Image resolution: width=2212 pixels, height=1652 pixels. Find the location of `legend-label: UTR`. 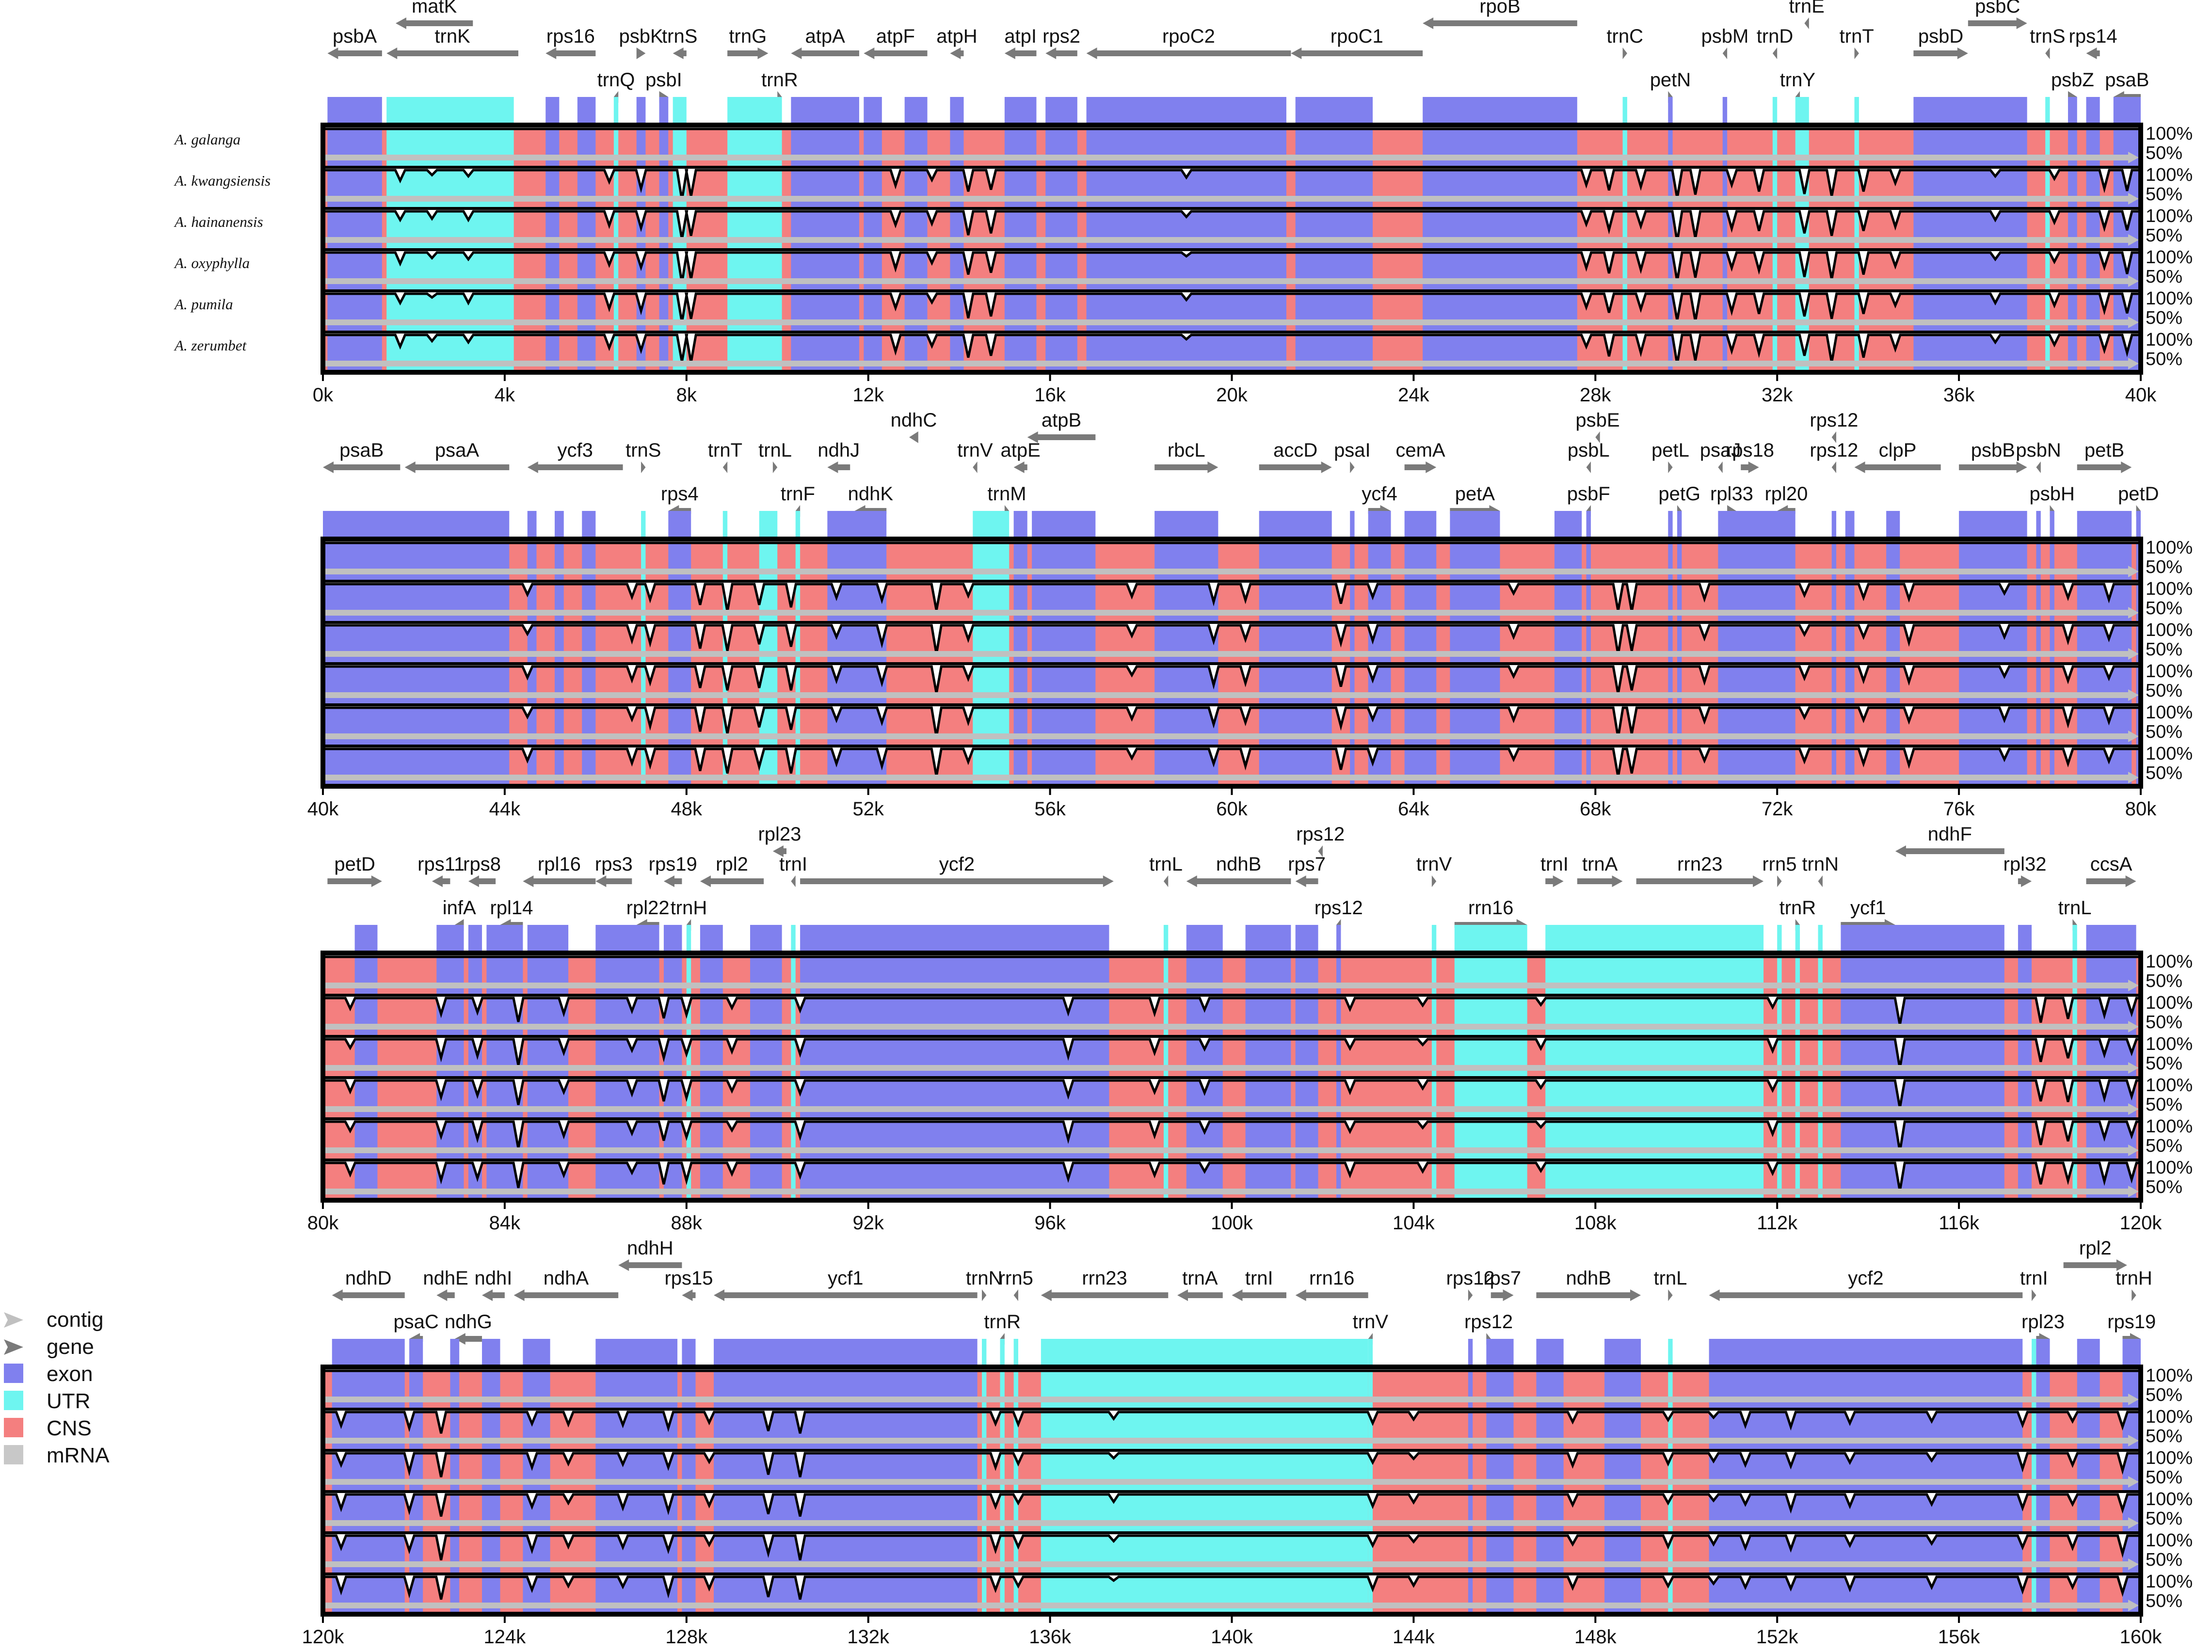

legend-label: UTR is located at coordinates (68, 1401).